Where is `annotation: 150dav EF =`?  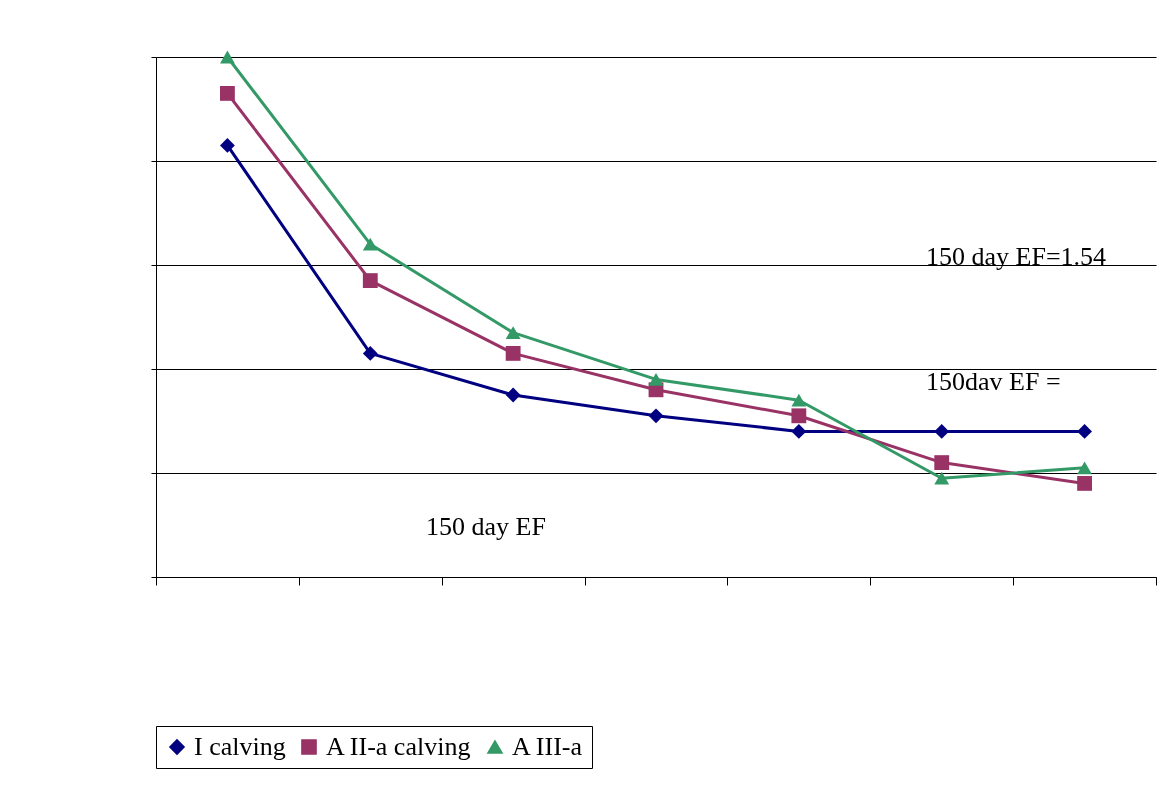 annotation: 150dav EF = is located at coordinates (993, 381).